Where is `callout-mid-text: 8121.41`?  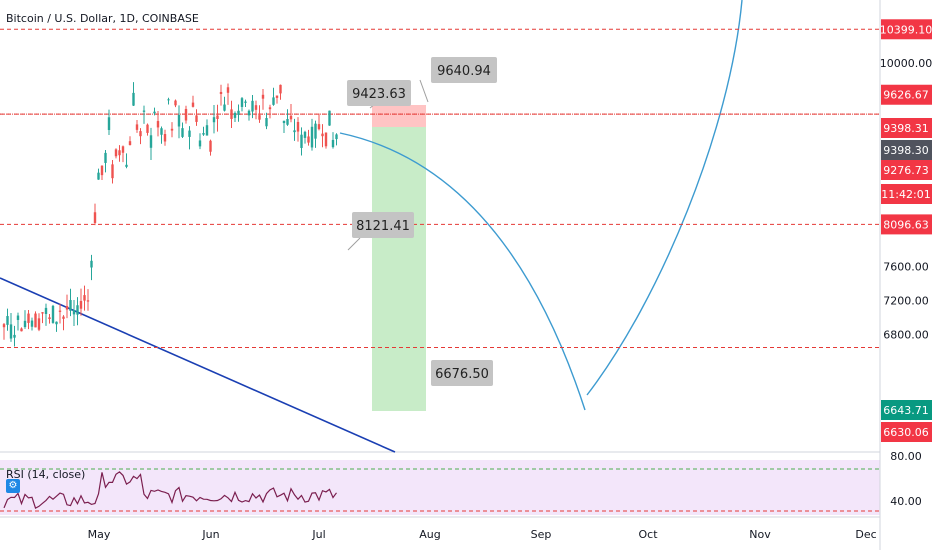 callout-mid-text: 8121.41 is located at coordinates (383, 226).